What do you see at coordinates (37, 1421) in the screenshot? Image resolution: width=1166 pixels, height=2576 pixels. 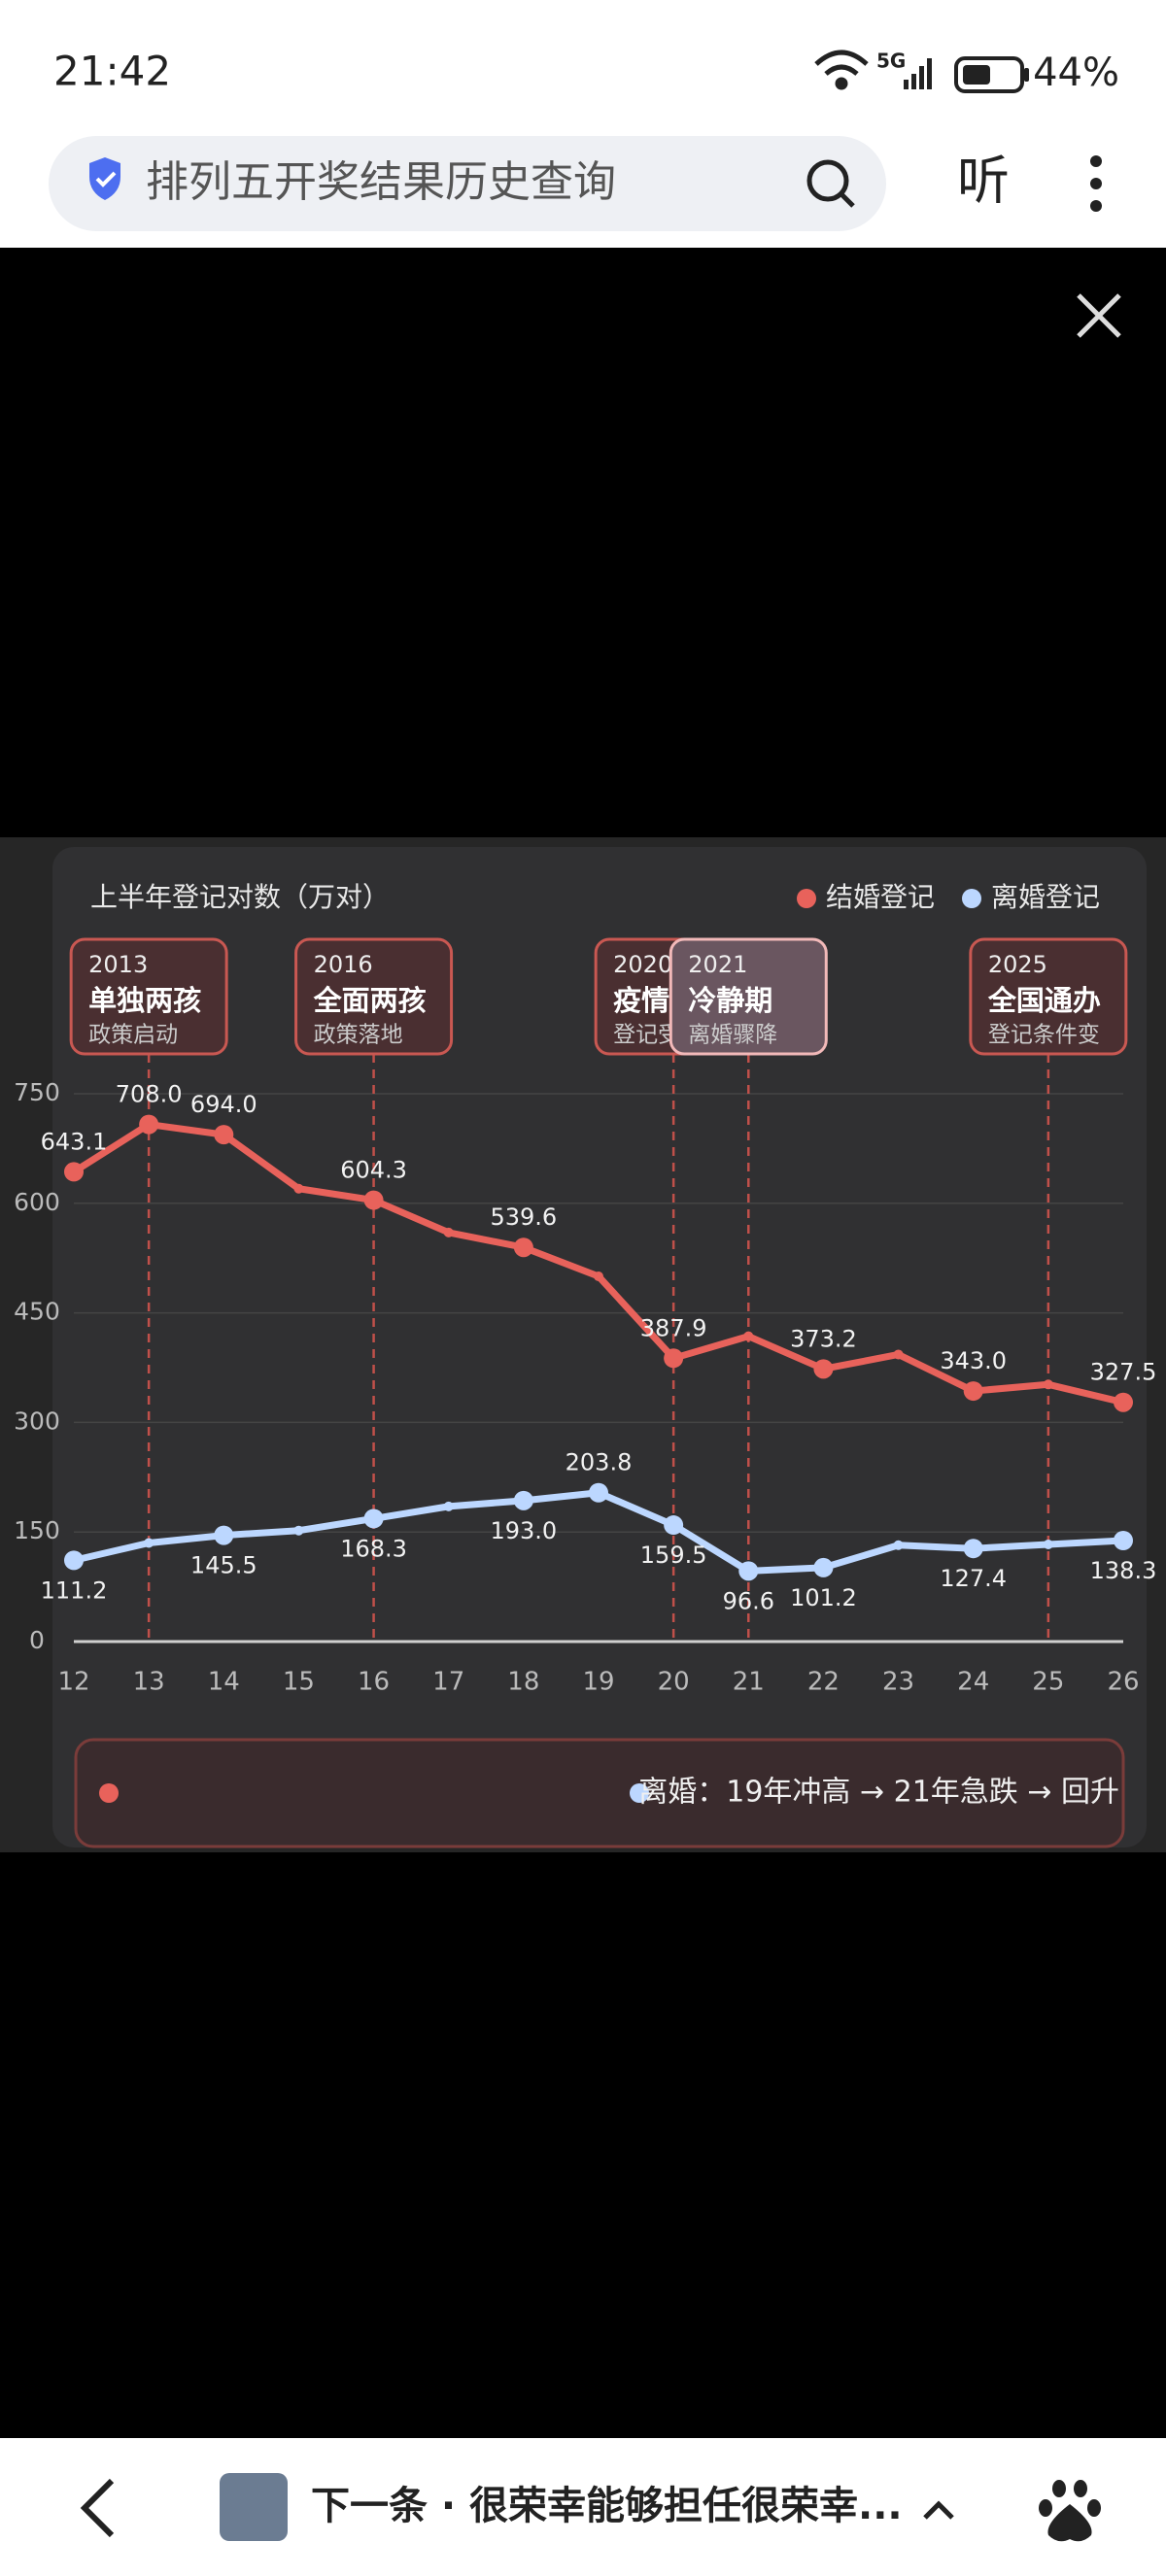 I see `y-tick-label: 300` at bounding box center [37, 1421].